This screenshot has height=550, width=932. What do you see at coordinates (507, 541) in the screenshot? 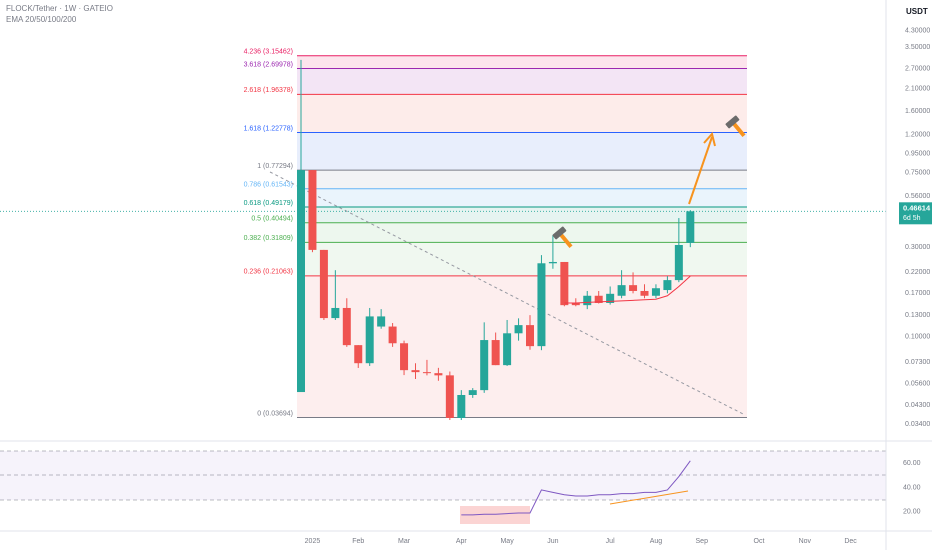
I see `x-tick-label: May` at bounding box center [507, 541].